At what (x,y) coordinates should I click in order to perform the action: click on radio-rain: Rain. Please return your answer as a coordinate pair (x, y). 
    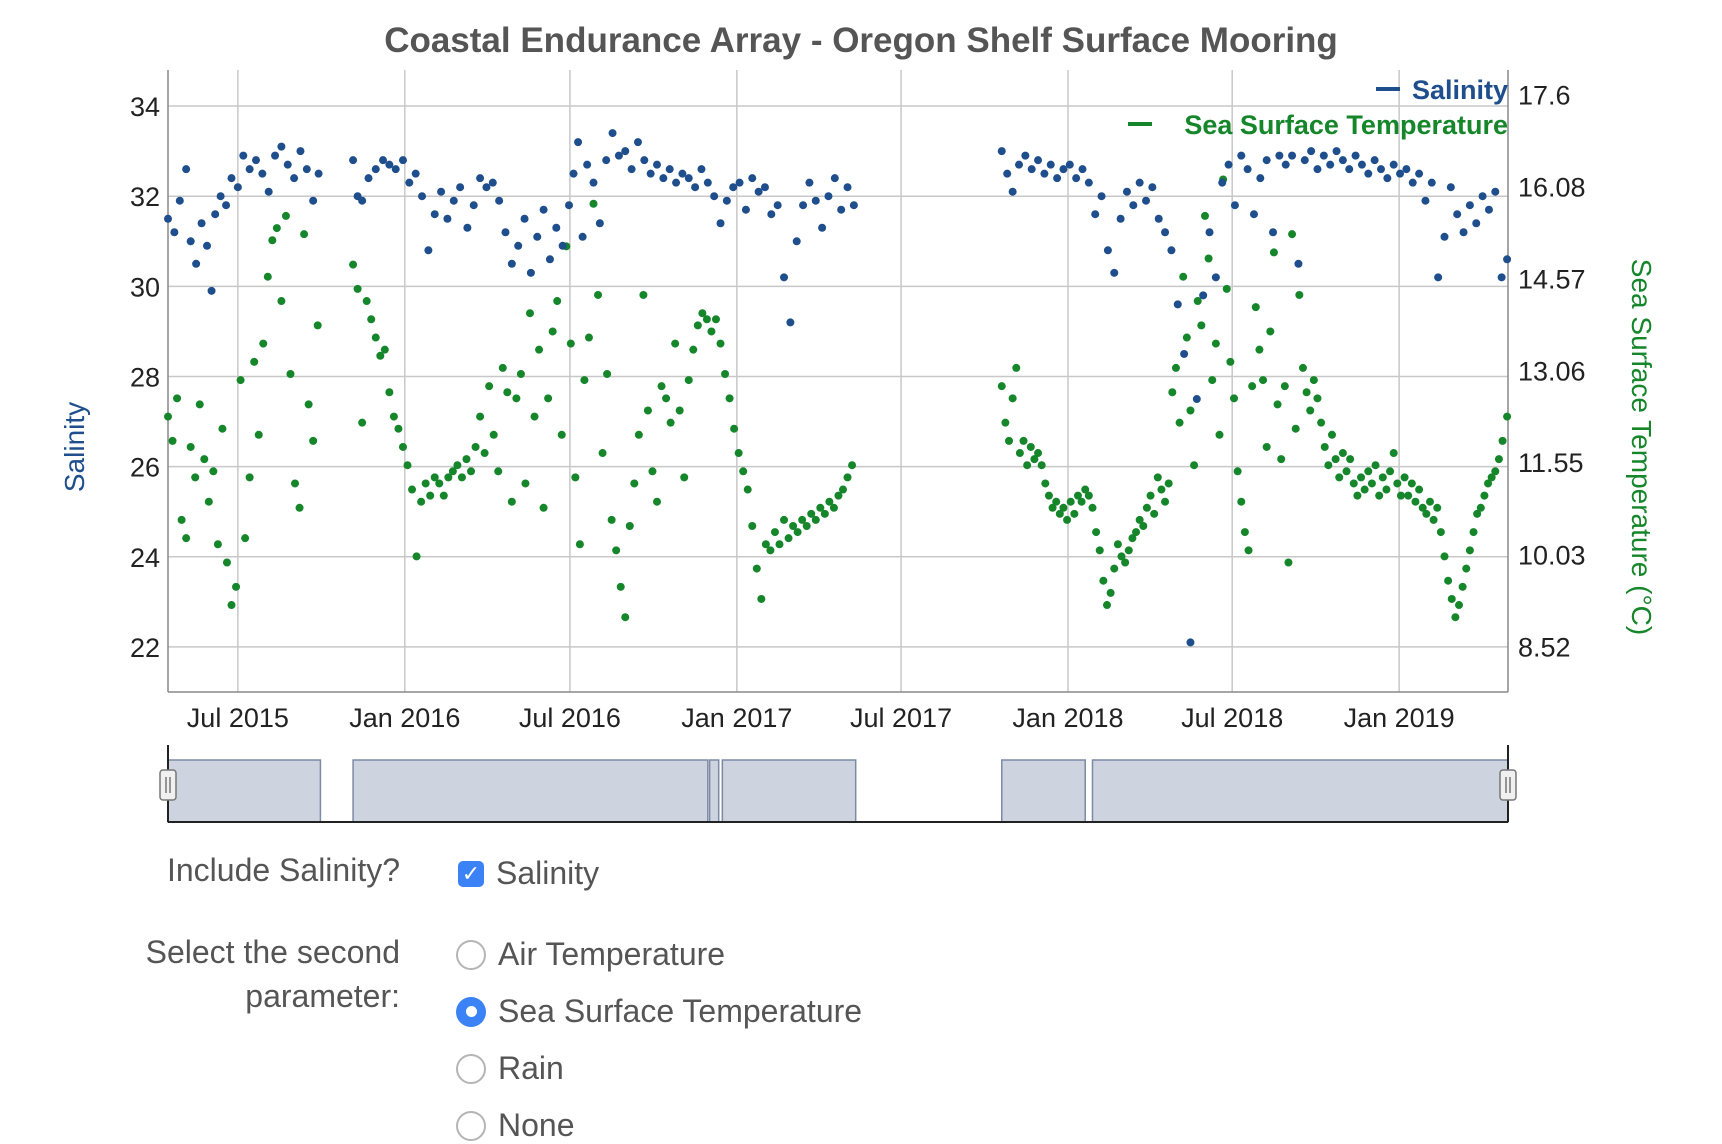
    Looking at the image, I should click on (510, 1068).